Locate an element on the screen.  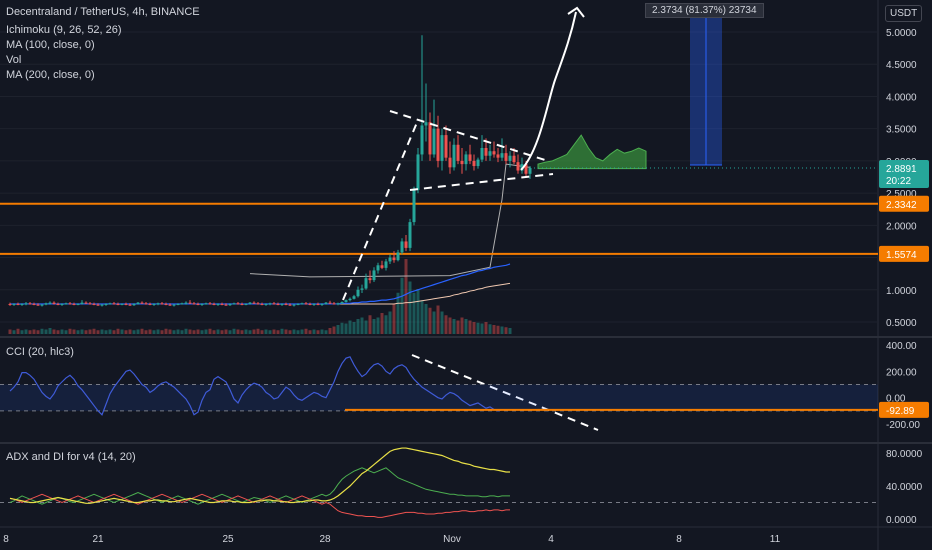
price-tick-label: 2.5000 is located at coordinates (901, 194).